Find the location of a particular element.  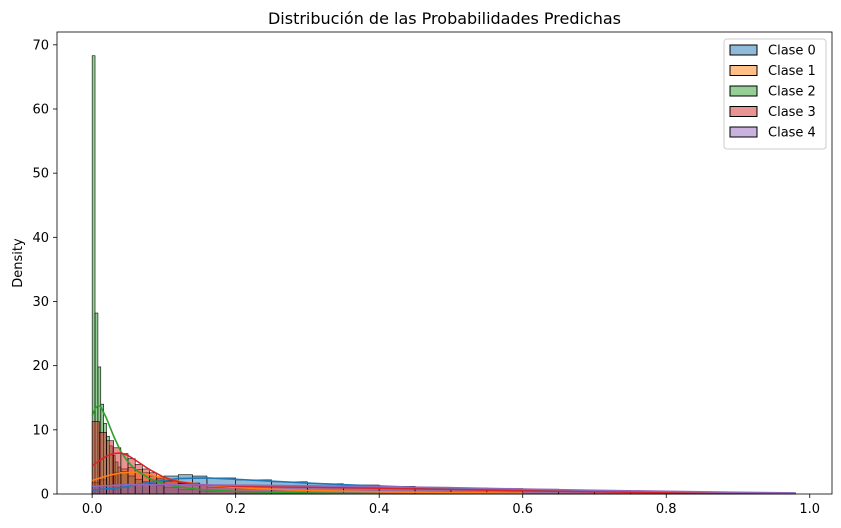

clase-3-kde-line is located at coordinates (415, 473).